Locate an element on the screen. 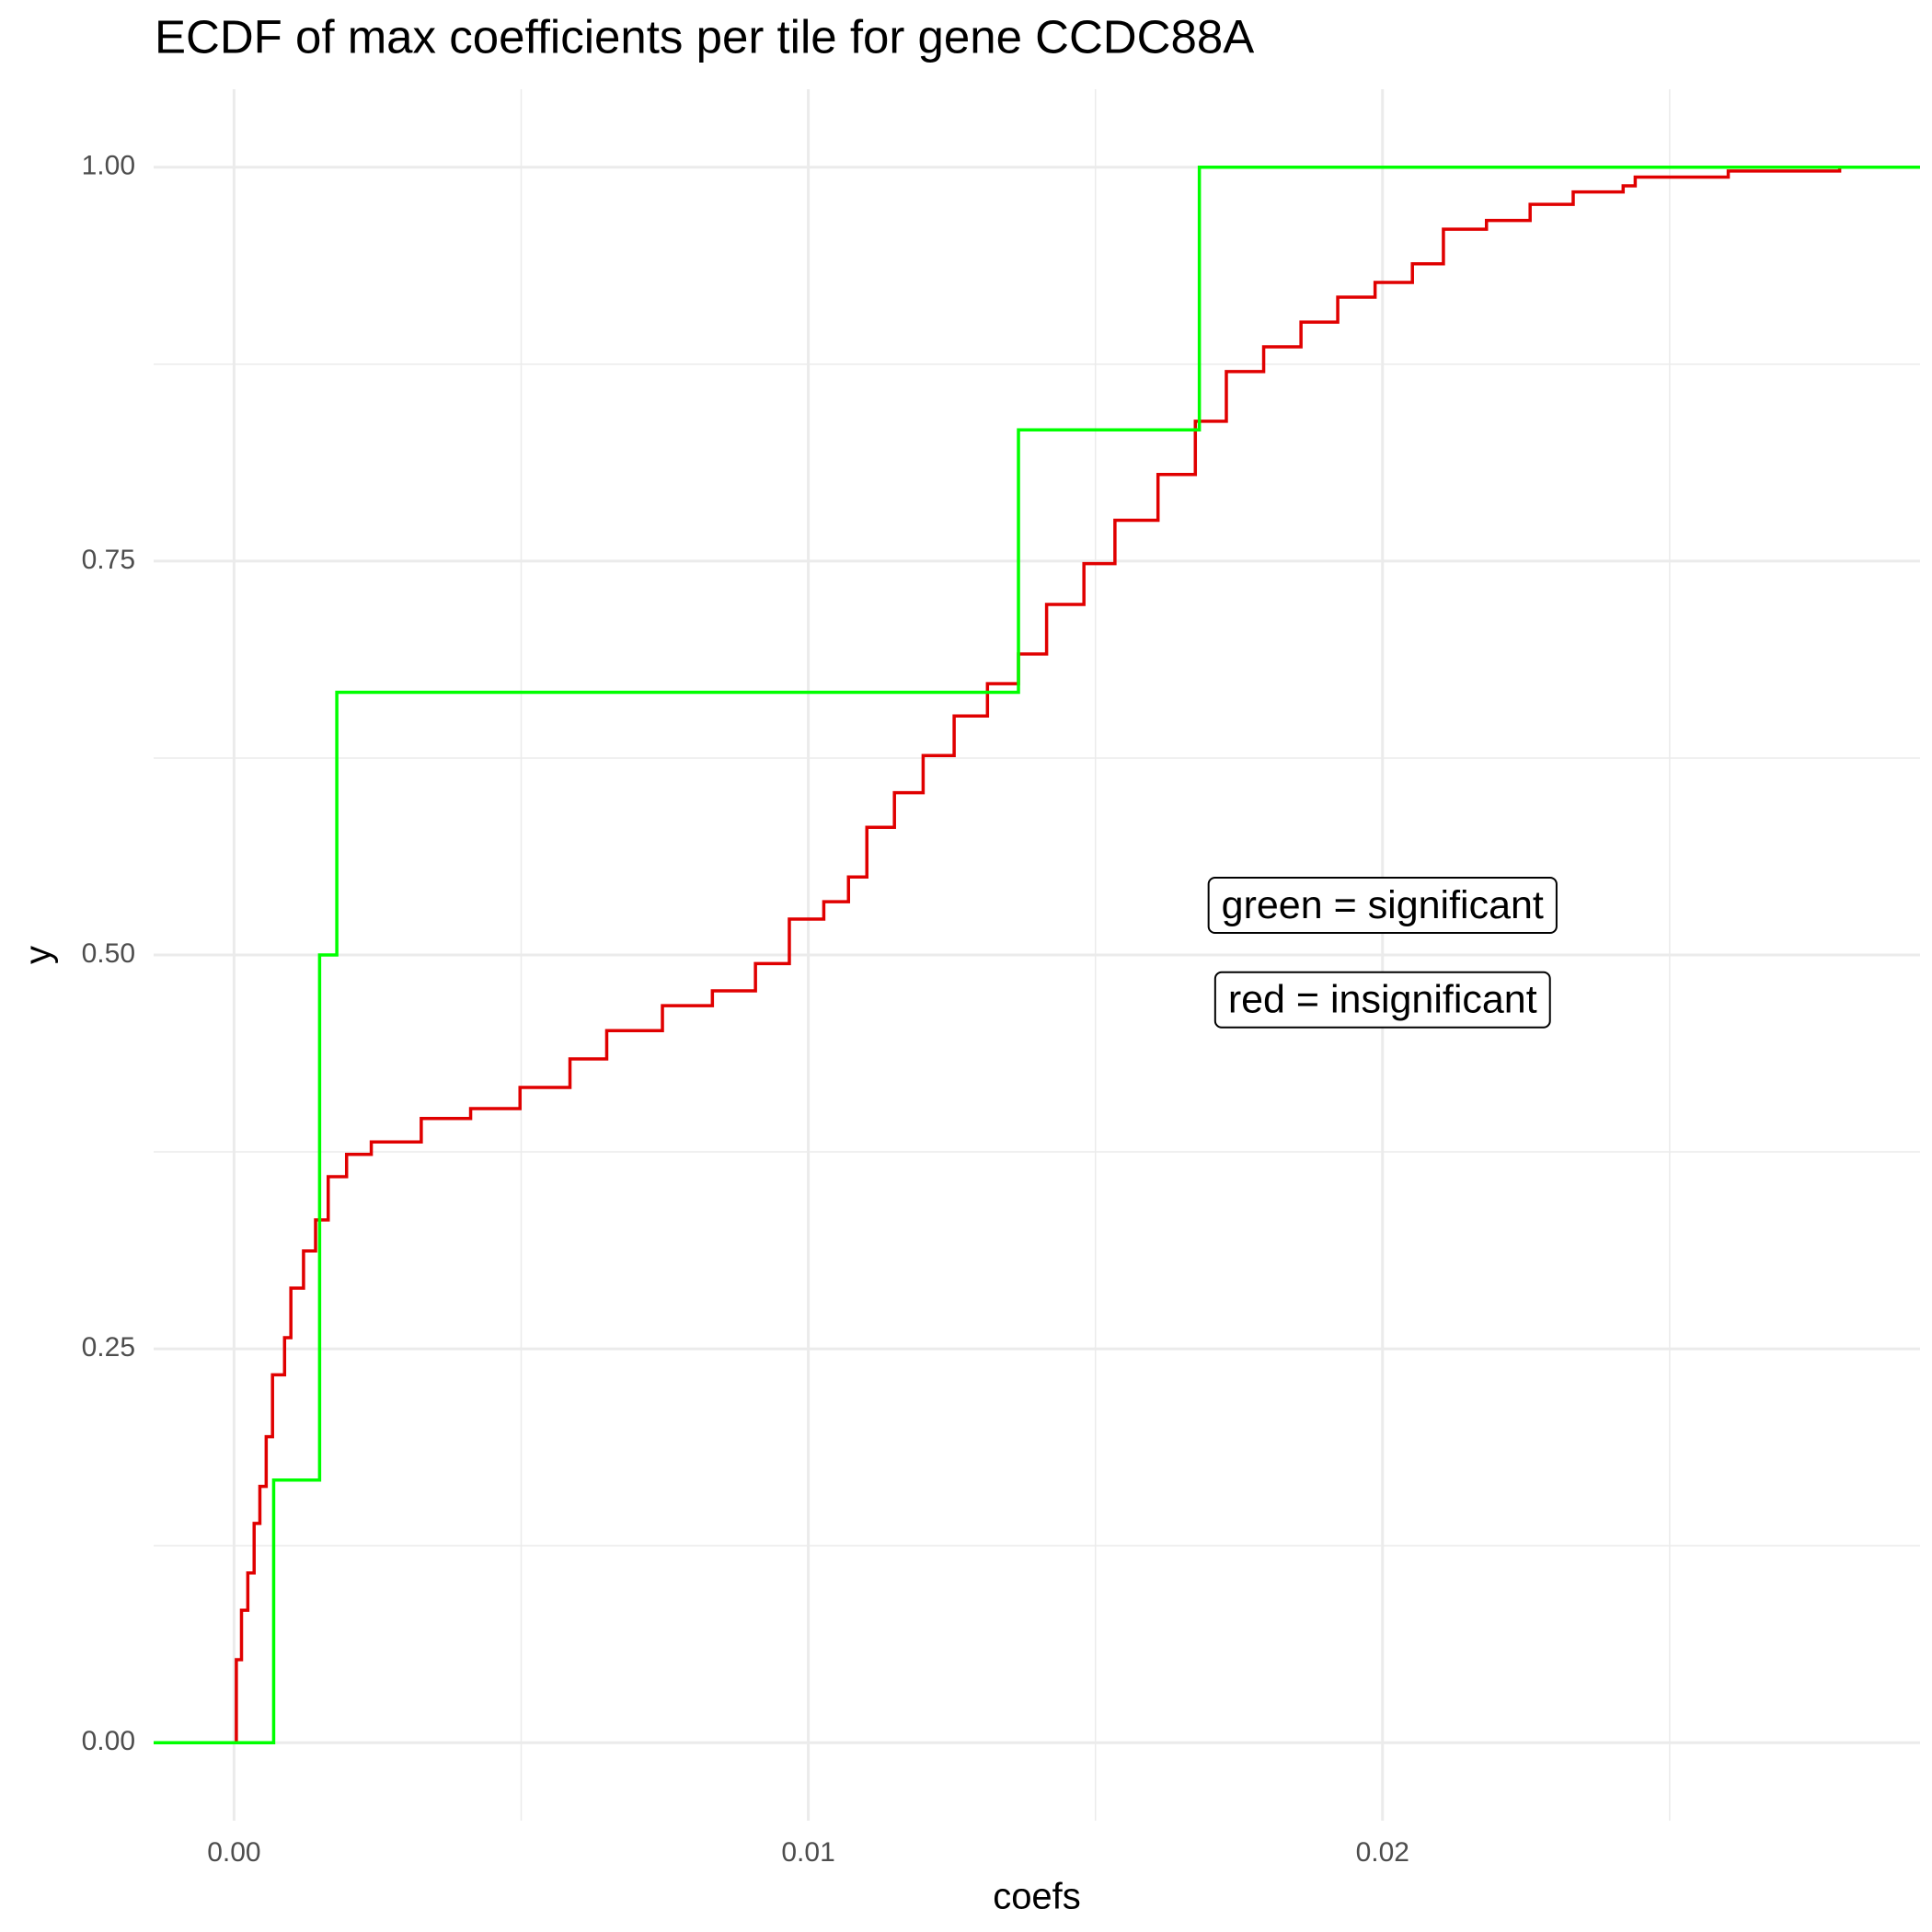 The image size is (1932, 1932). x-tick-label: 0.02 is located at coordinates (1382, 1852).